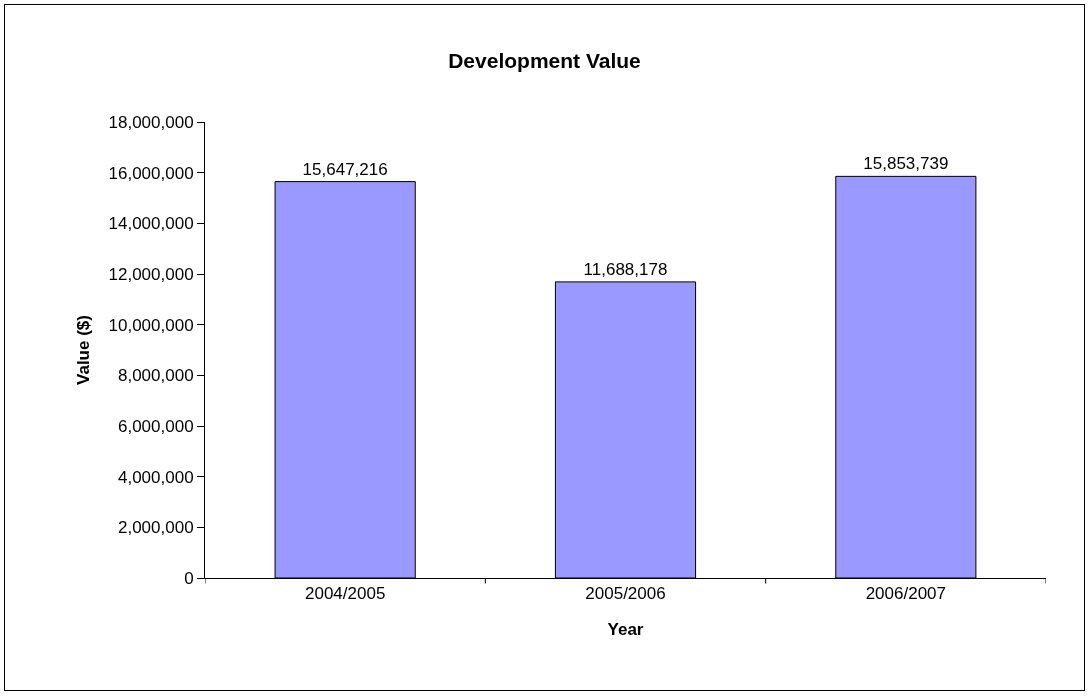 Image resolution: width=1091 pixels, height=697 pixels. Describe the element at coordinates (151, 274) in the screenshot. I see `y-tick-label: 12,000,000` at that location.